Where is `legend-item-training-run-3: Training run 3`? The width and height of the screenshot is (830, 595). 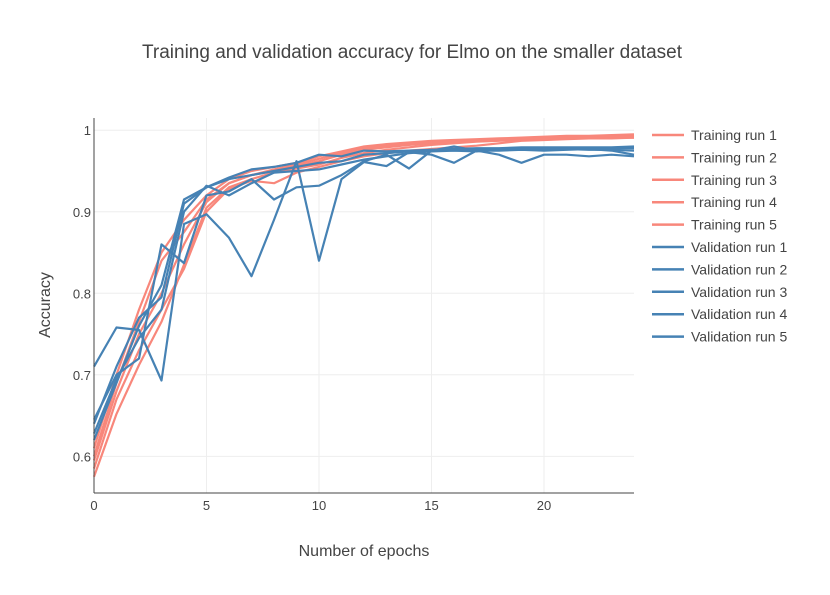 legend-item-training-run-3: Training run 3 is located at coordinates (714, 180).